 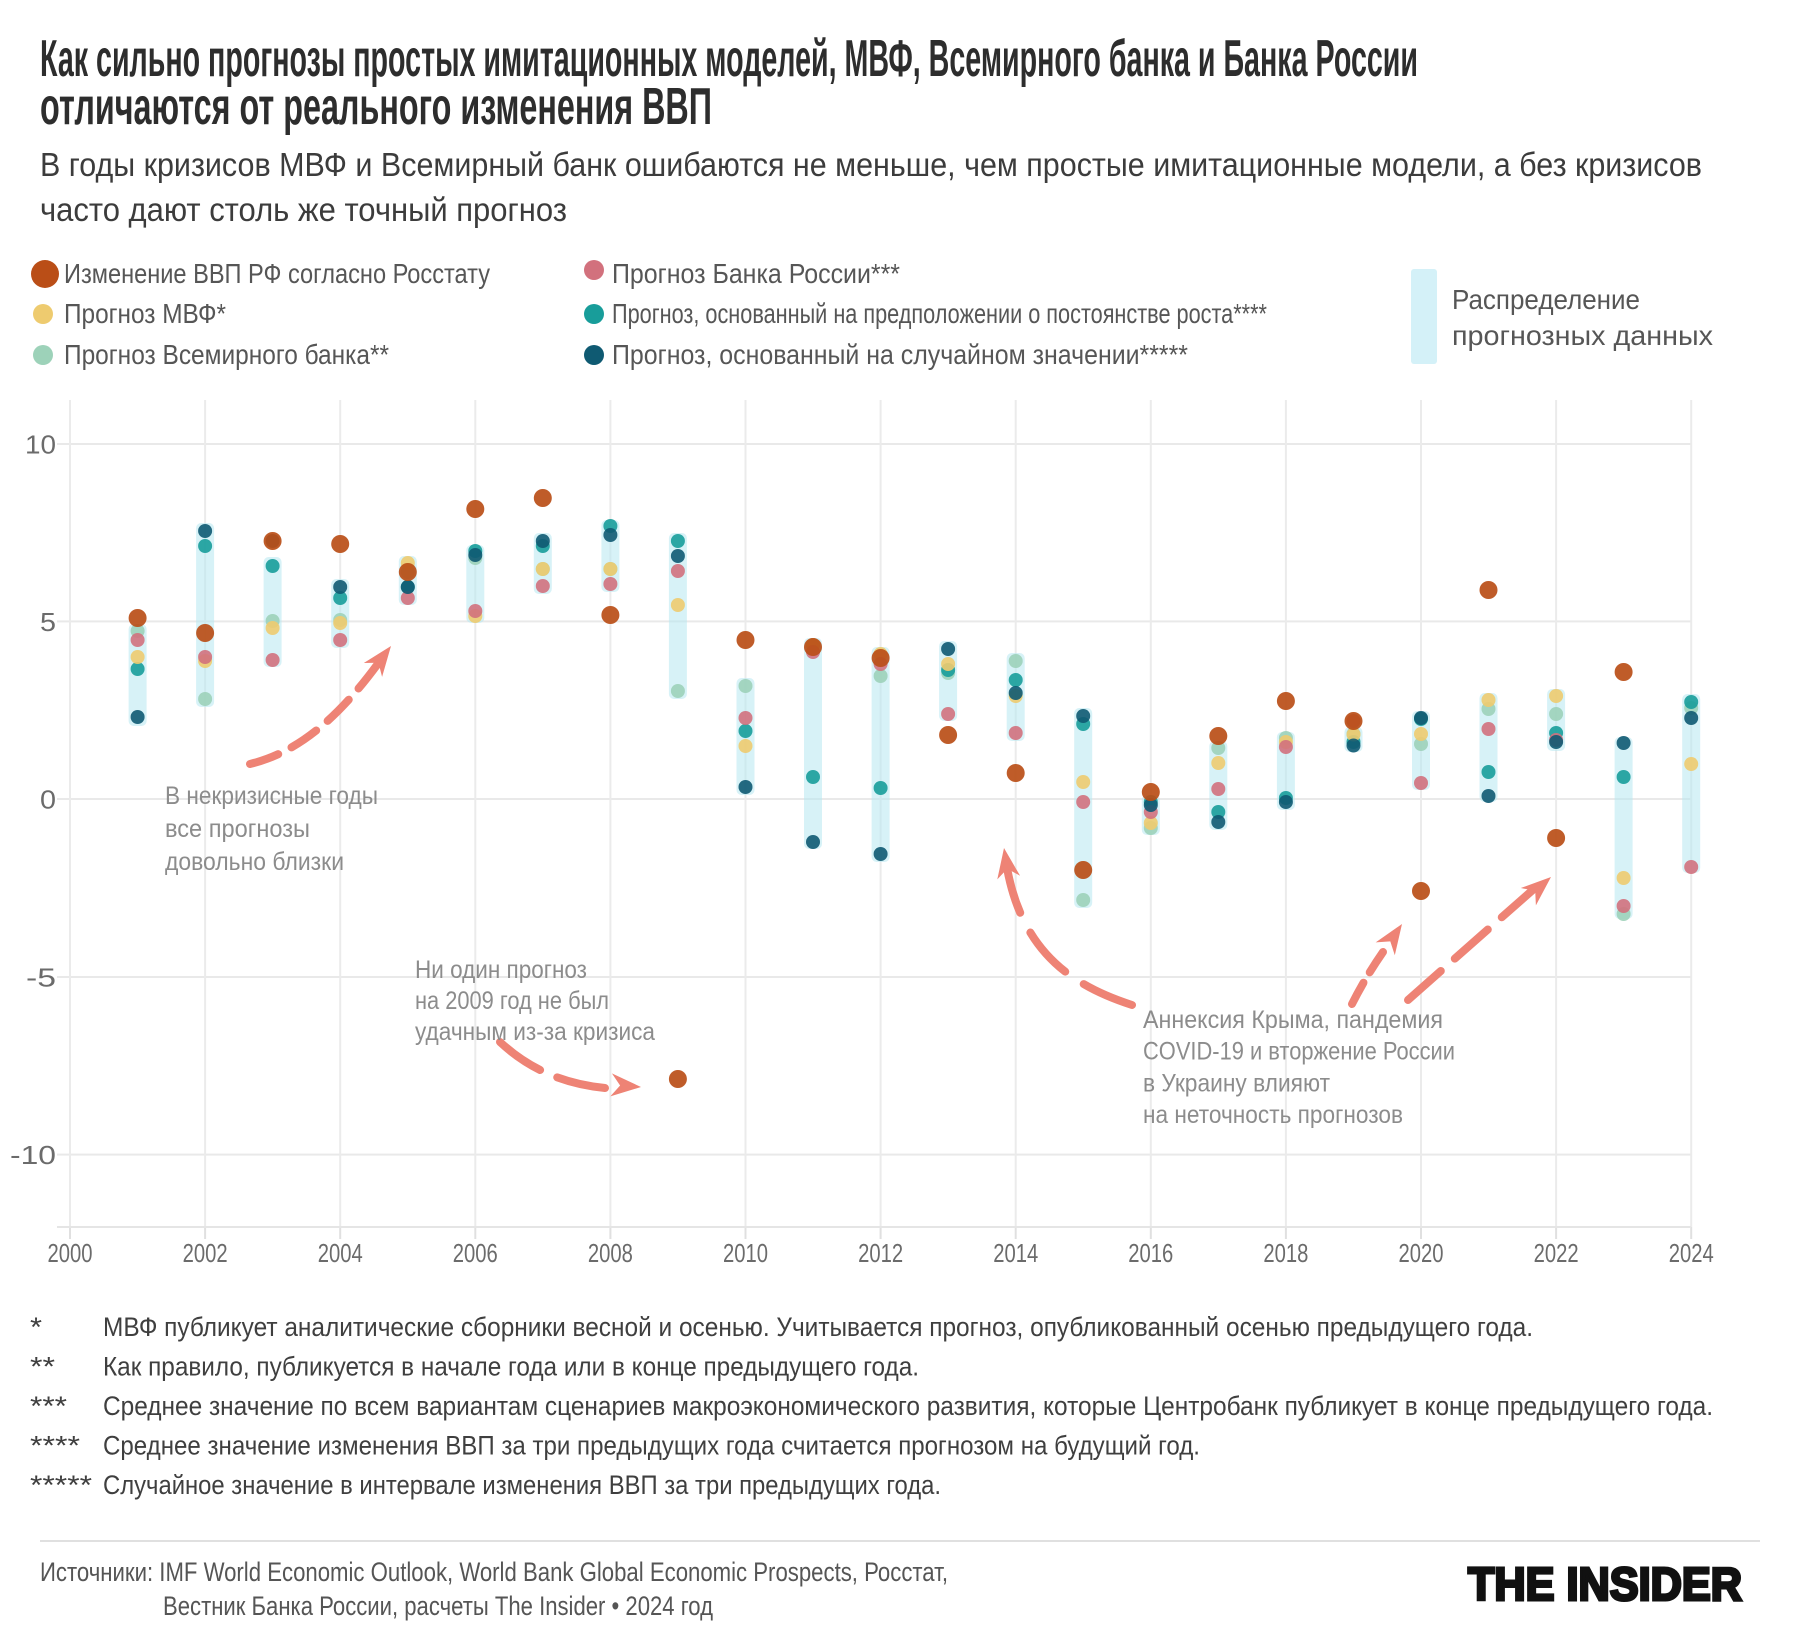 What do you see at coordinates (1691, 1253) in the screenshot?
I see `svg-text: 2024` at bounding box center [1691, 1253].